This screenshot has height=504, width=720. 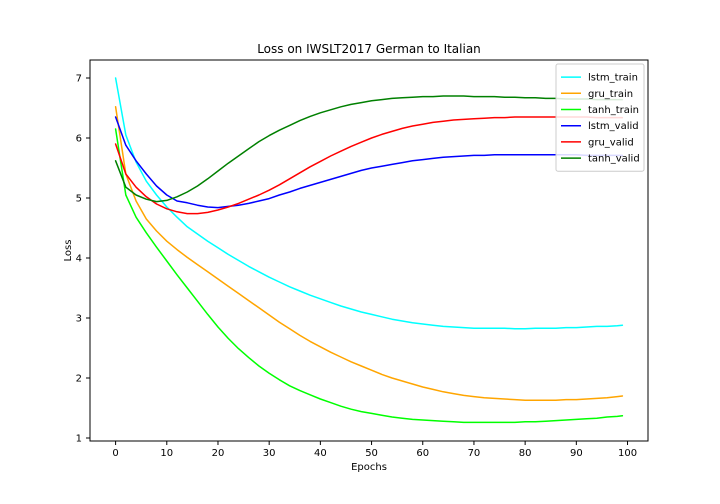 I want to click on x-tick-label: 90, so click(x=576, y=453).